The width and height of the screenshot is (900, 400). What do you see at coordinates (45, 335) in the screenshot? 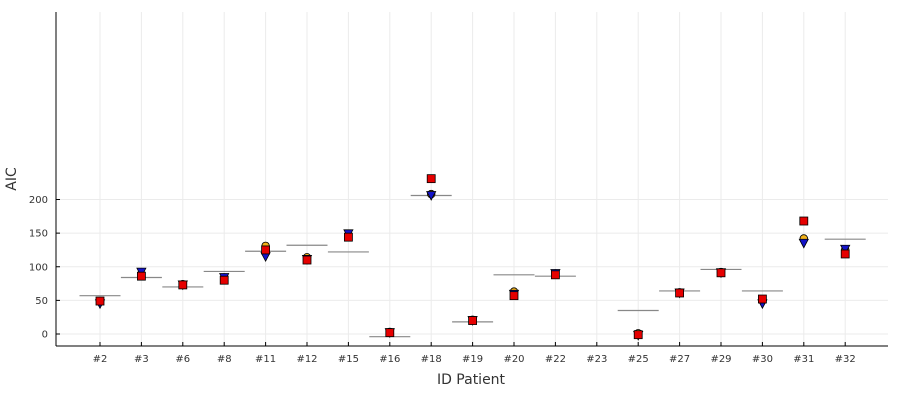
I see `y-tick-label: 0` at bounding box center [45, 335].